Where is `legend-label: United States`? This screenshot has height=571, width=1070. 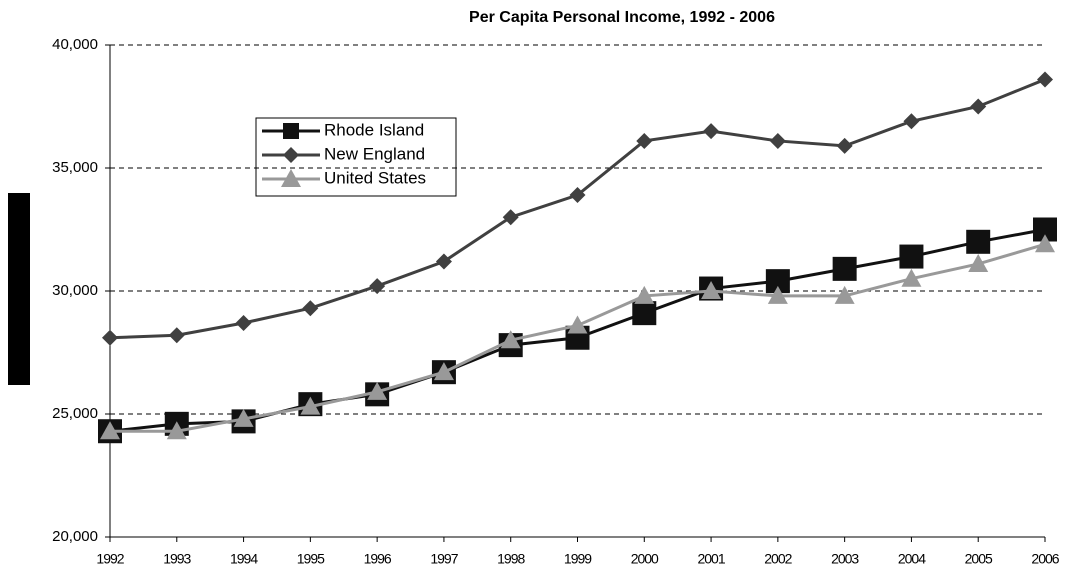 legend-label: United States is located at coordinates (375, 177).